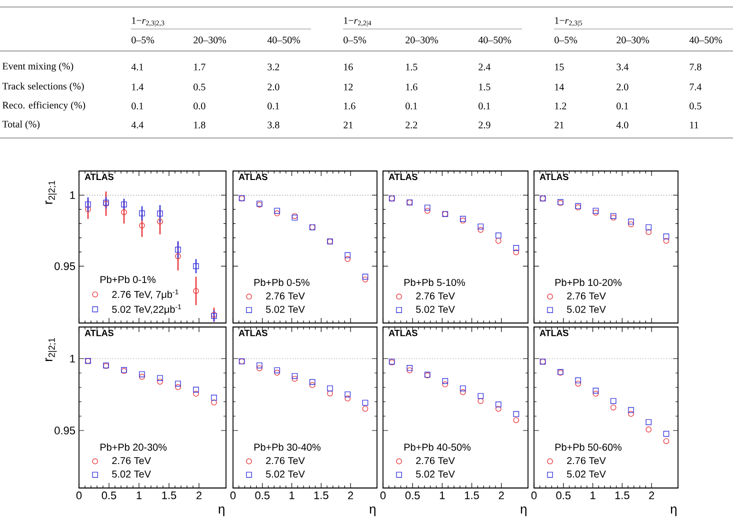 This screenshot has width=733, height=521. What do you see at coordinates (559, 67) in the screenshot?
I see `text: 15` at bounding box center [559, 67].